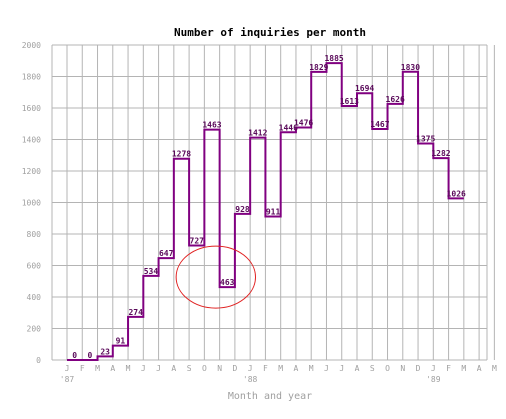 The width and height of the screenshot is (506, 419). Describe the element at coordinates (211, 125) in the screenshot. I see `data-label: 1463` at that location.